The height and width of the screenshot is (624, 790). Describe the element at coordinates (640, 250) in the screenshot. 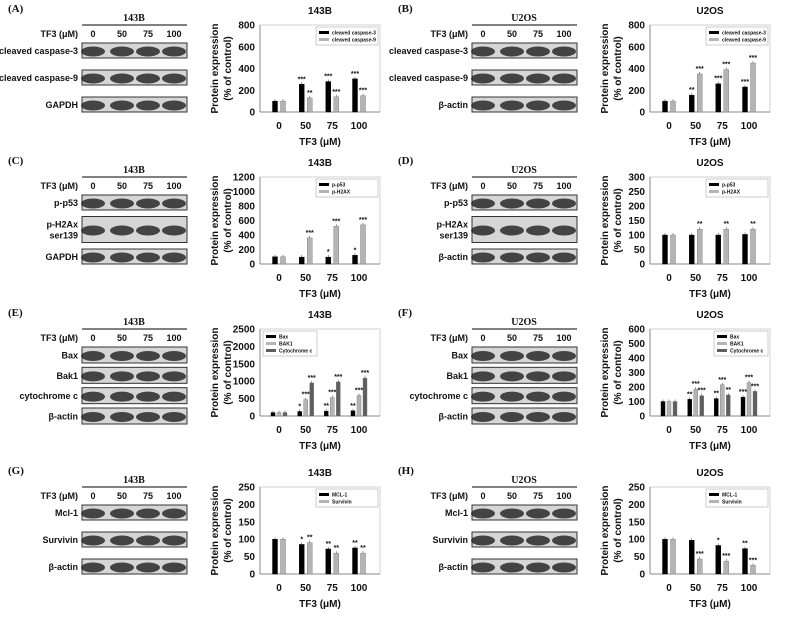

I see `y-tick-label: 50` at that location.